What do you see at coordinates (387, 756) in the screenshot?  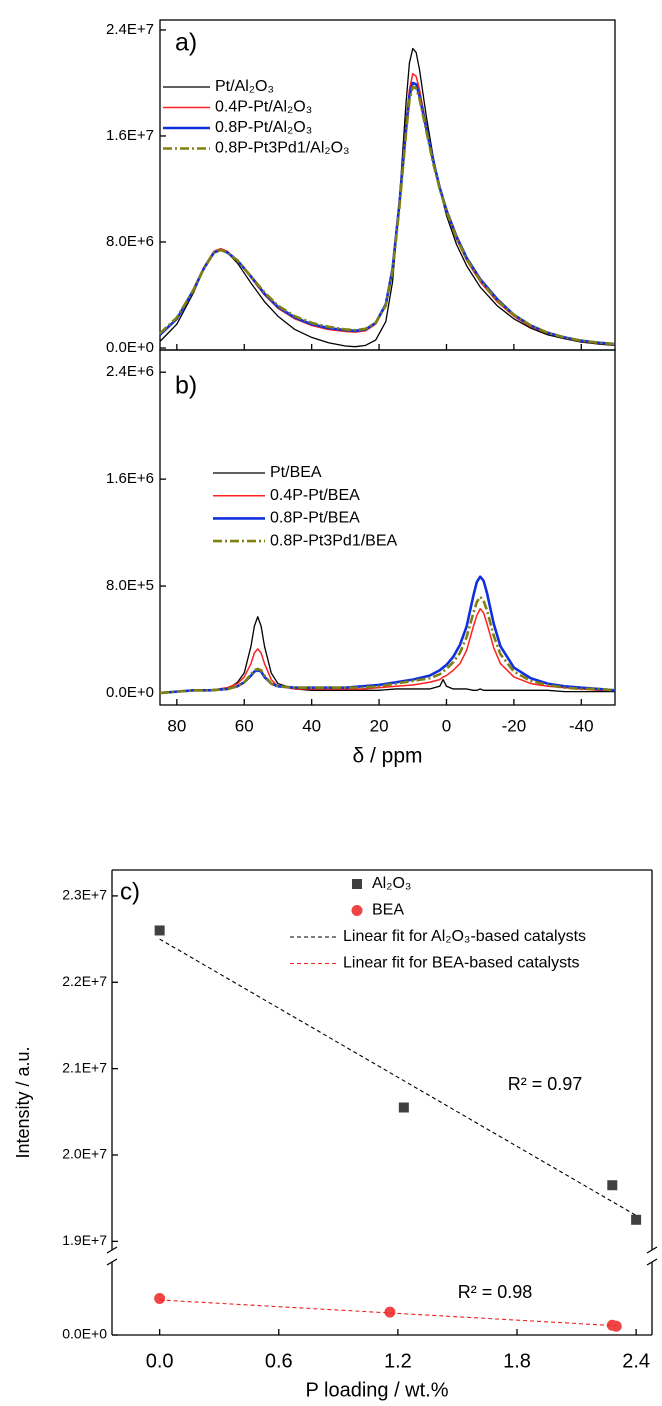 I see `x-axis-label: δ / ppm` at bounding box center [387, 756].